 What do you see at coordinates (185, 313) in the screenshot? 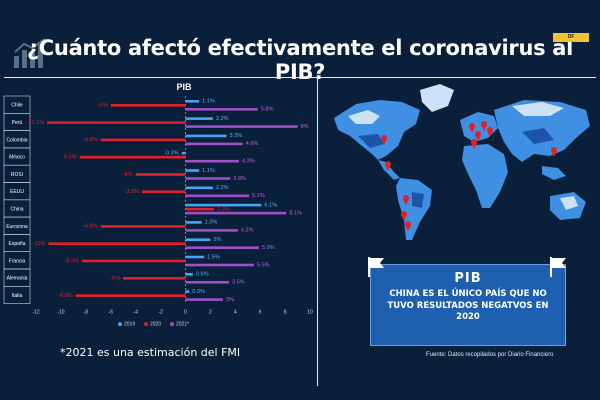
I see `x-tick-label: 0` at bounding box center [185, 313].